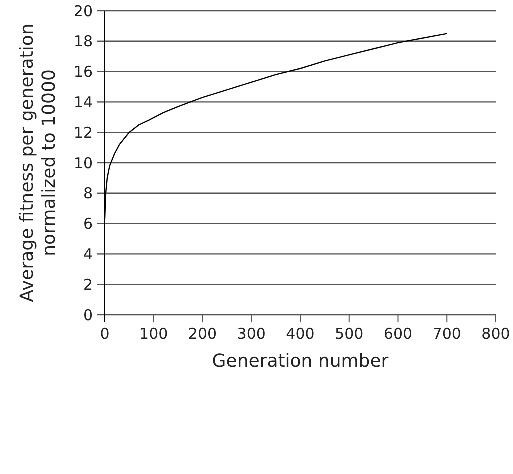  What do you see at coordinates (398, 334) in the screenshot?
I see `x-tick-label: 600` at bounding box center [398, 334].